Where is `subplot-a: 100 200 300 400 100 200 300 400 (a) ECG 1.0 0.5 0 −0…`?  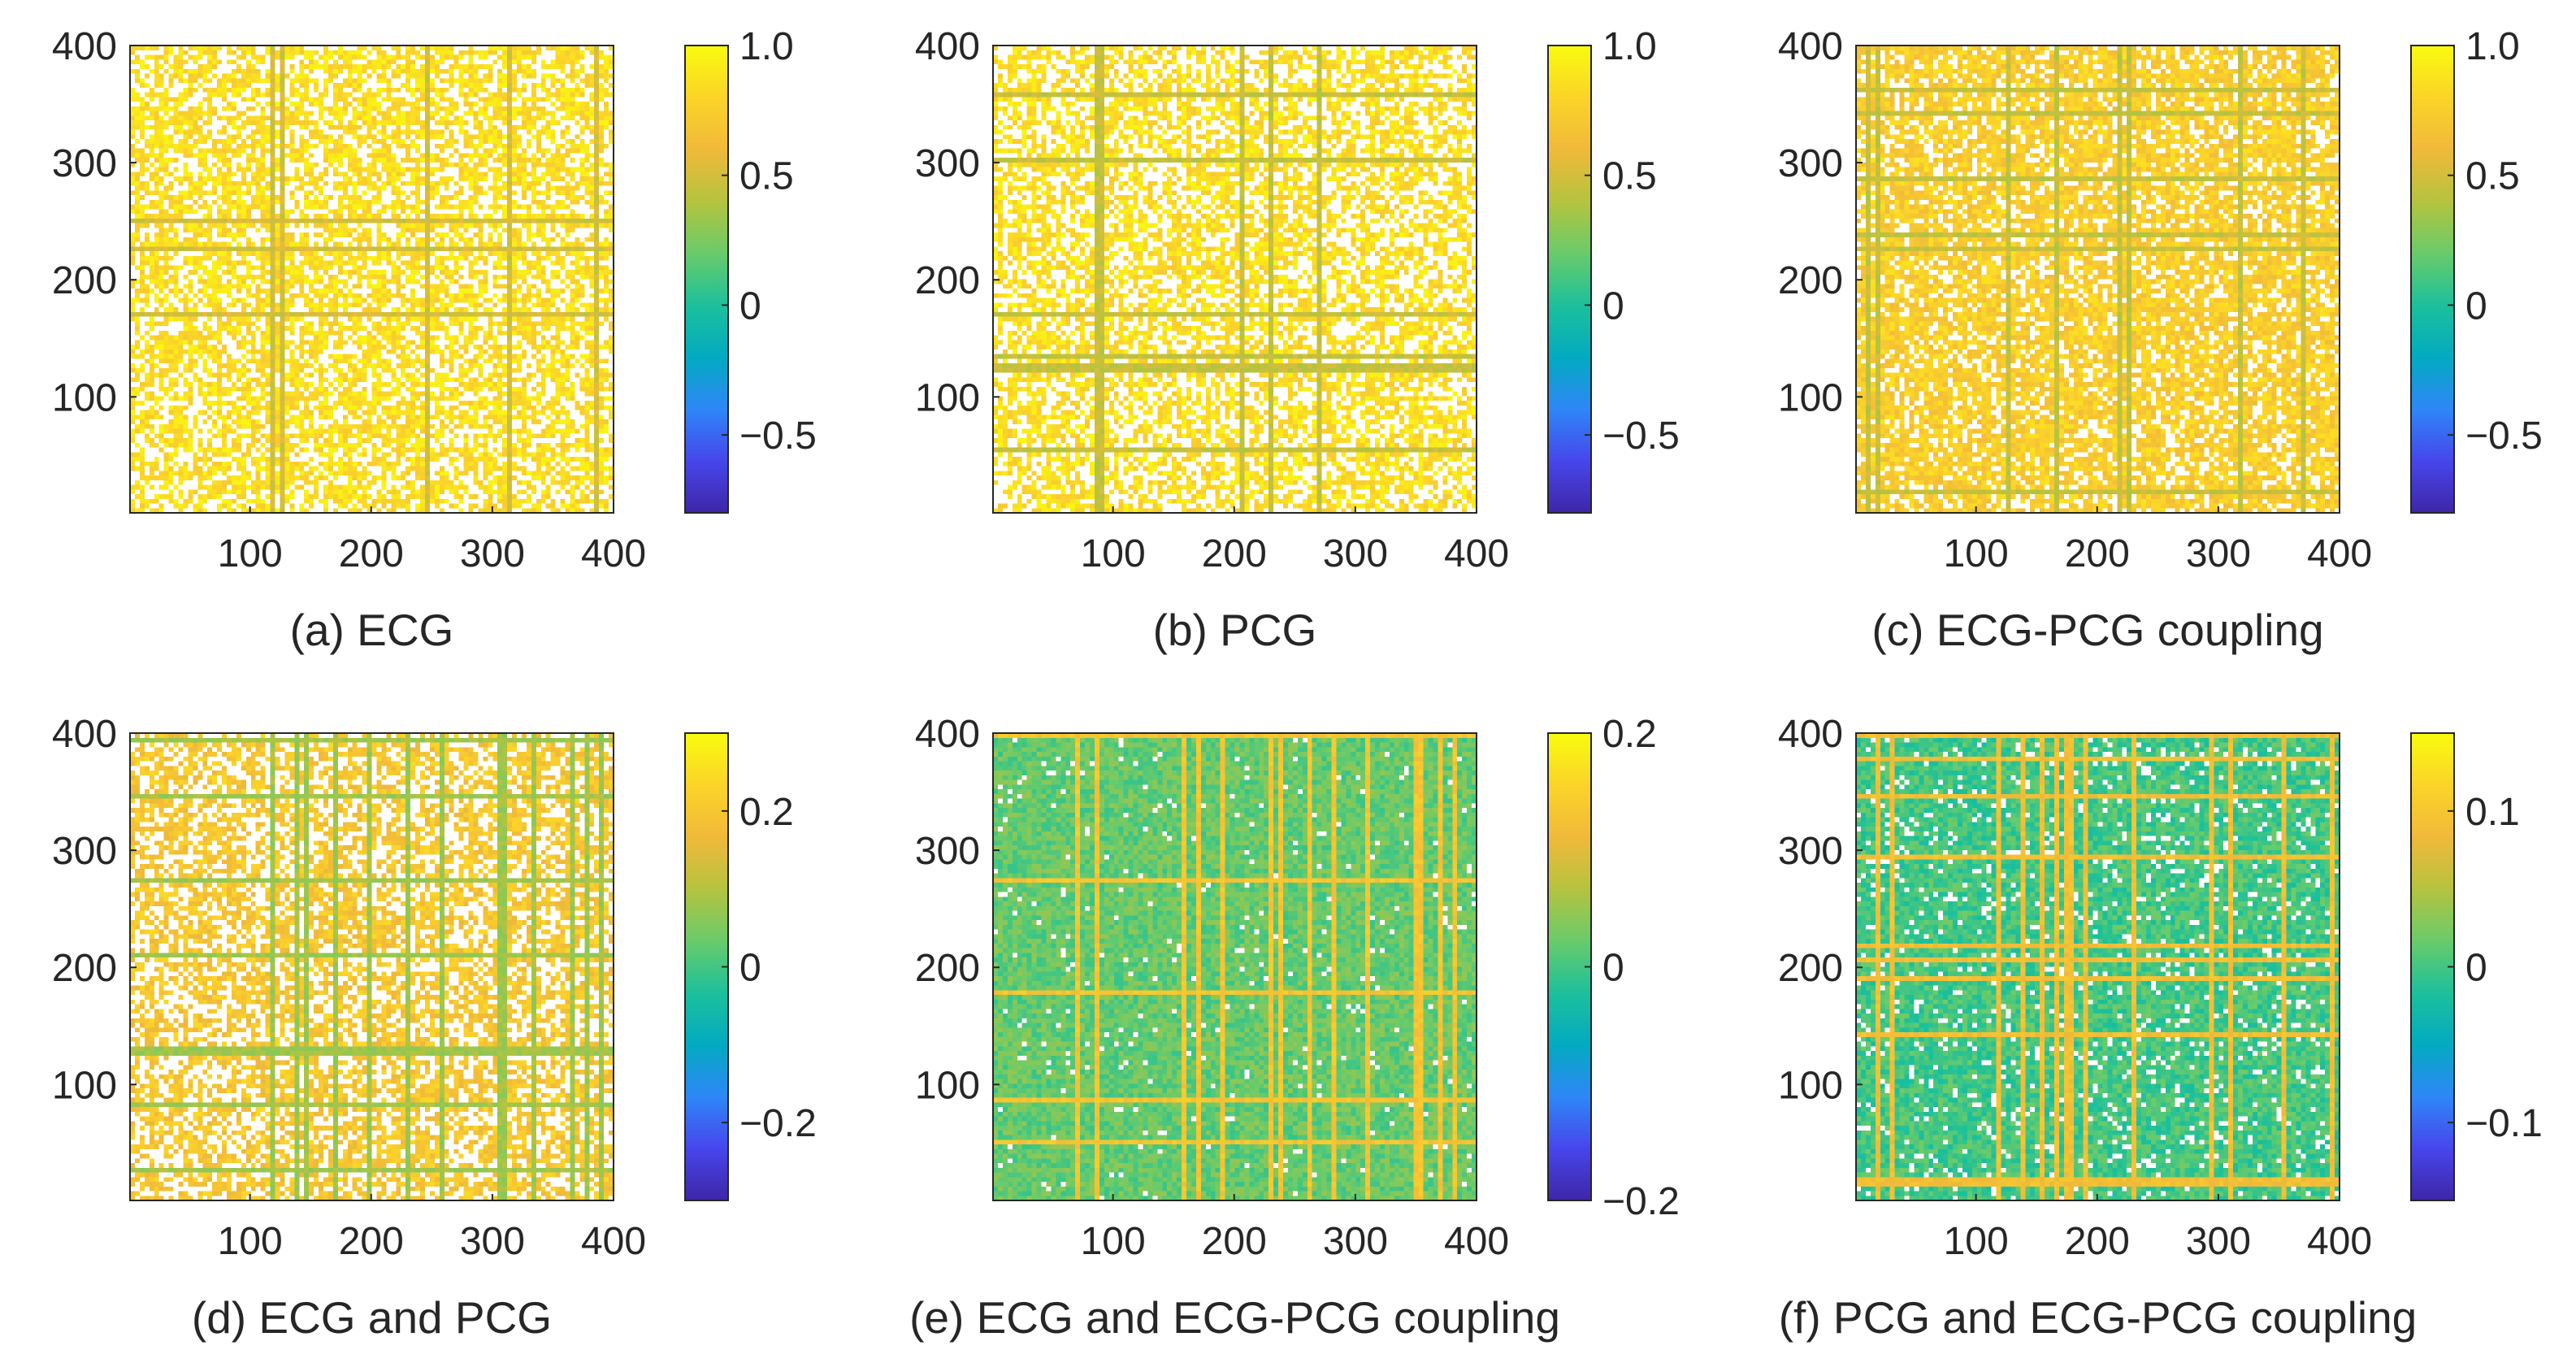 subplot-a: 100 200 300 400 100 200 300 400 (a) ECG 1.0 0.5 0 −0… is located at coordinates (434, 340).